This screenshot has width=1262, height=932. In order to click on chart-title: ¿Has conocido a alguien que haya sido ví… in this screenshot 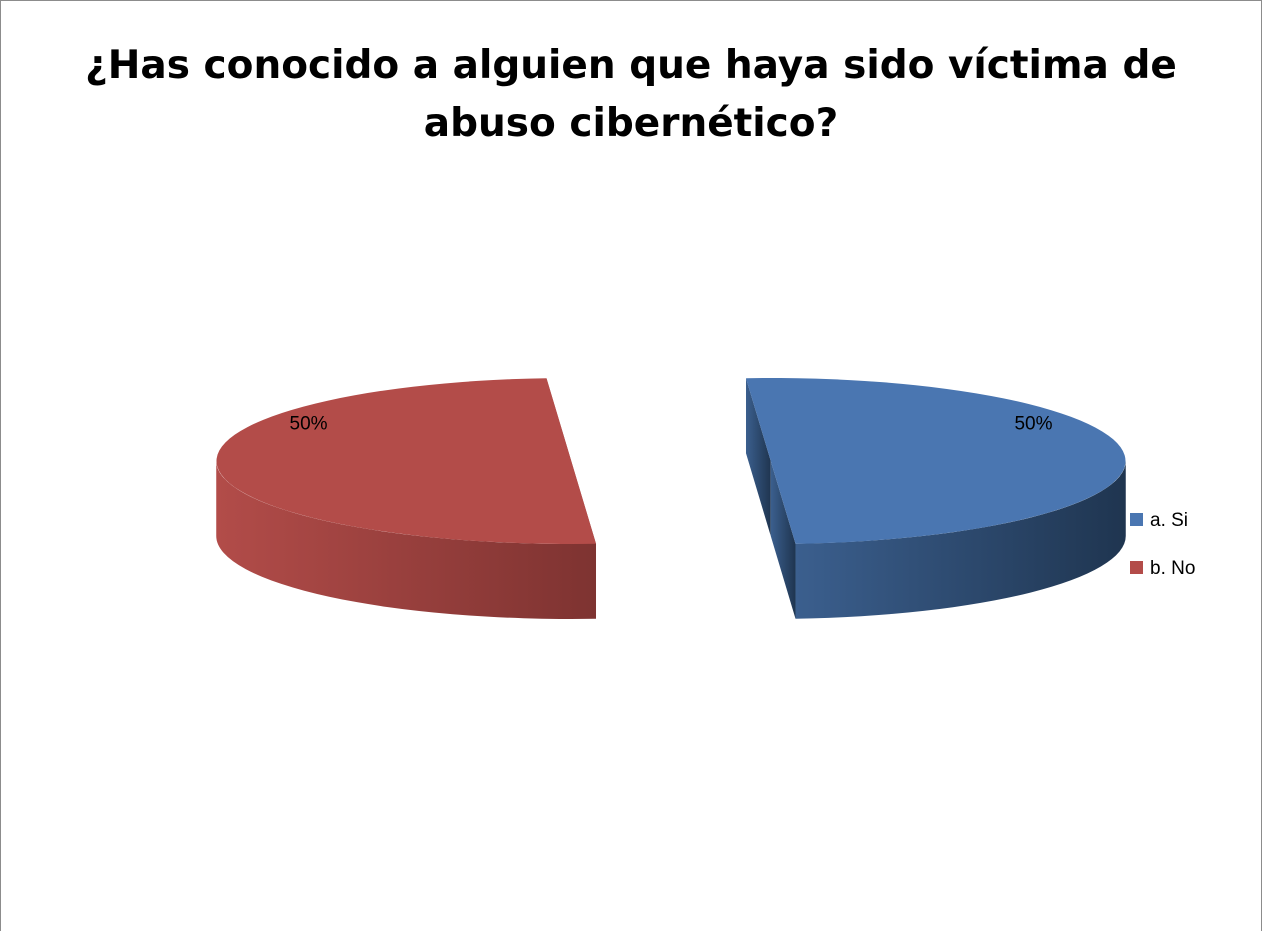, I will do `click(631, 94)`.